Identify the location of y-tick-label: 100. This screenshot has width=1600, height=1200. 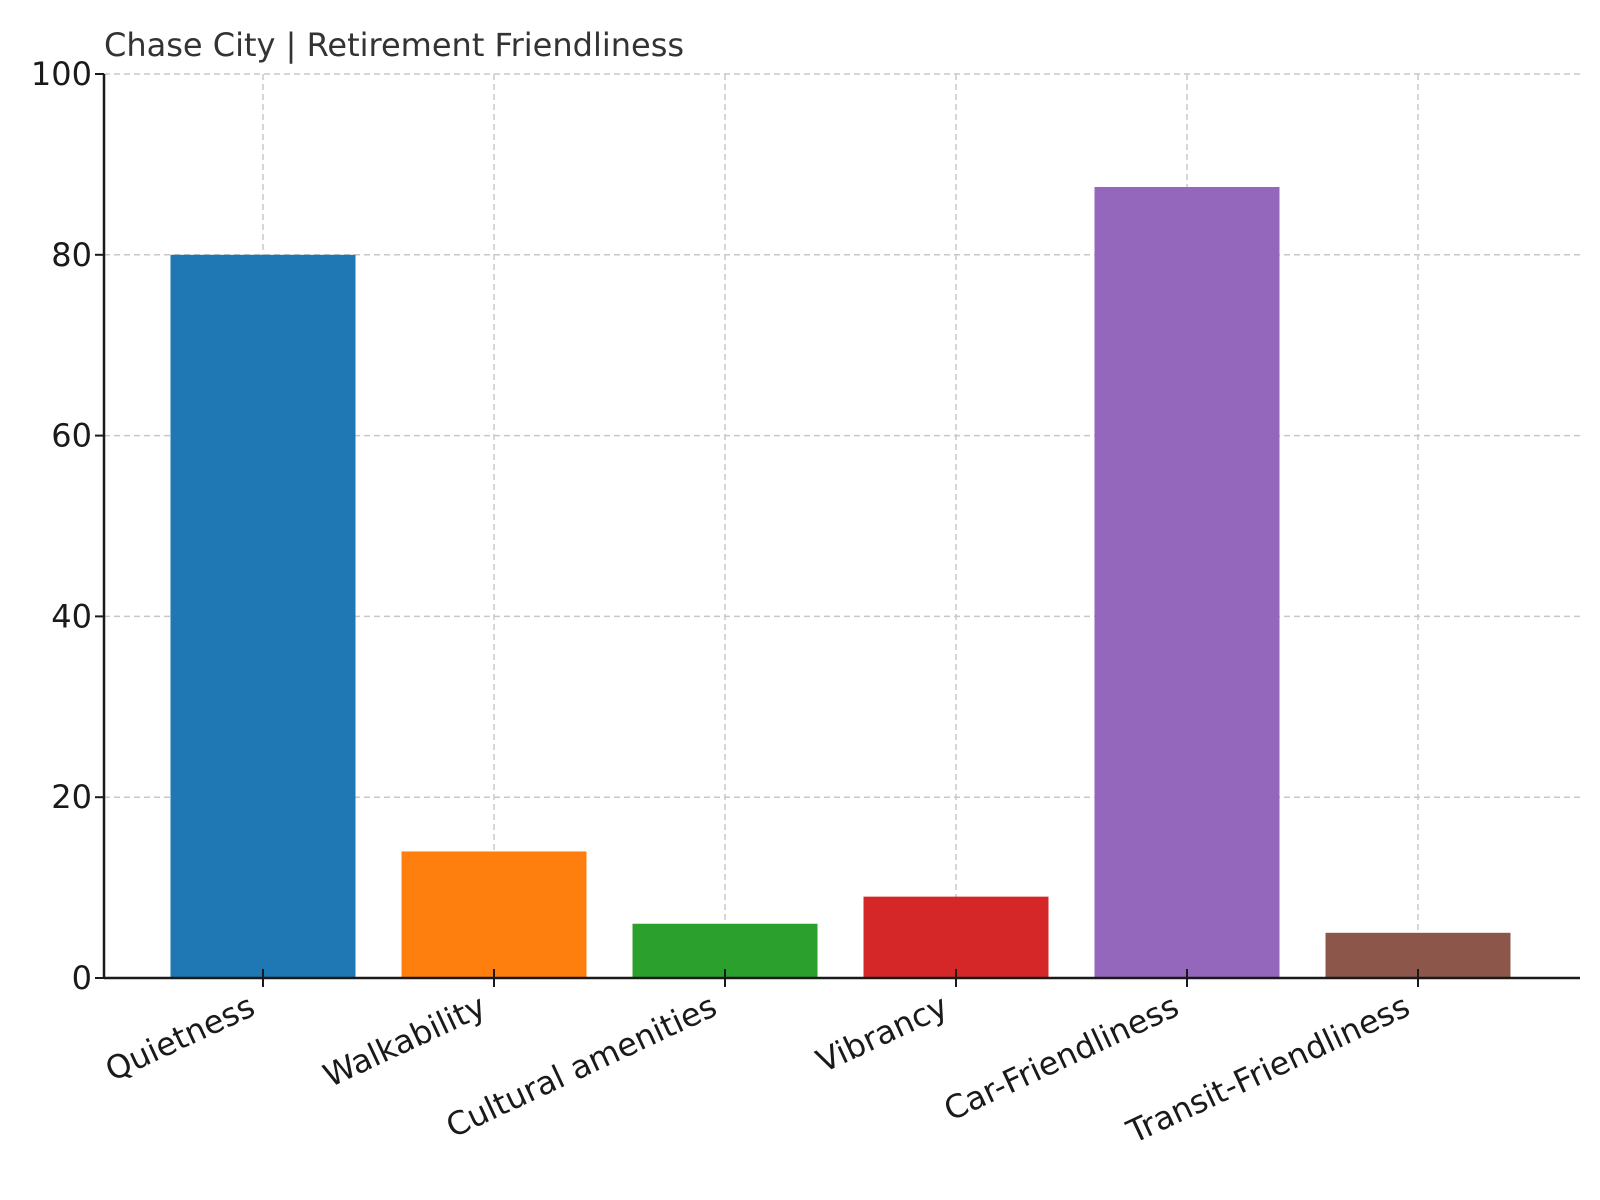
(61, 74).